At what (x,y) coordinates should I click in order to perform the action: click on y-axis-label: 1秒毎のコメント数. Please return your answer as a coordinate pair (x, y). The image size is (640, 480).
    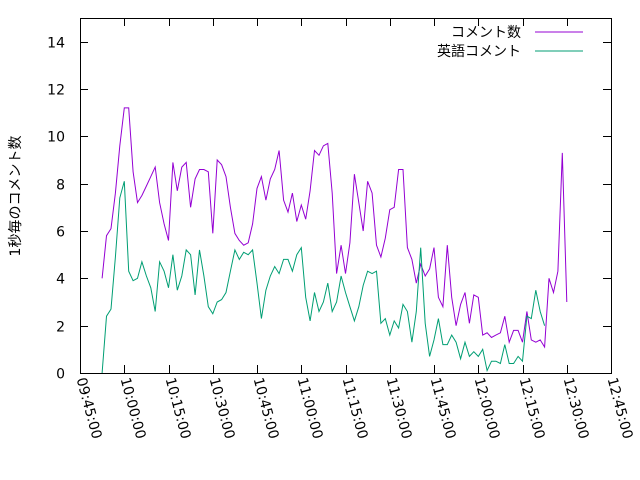
    Looking at the image, I should click on (16, 196).